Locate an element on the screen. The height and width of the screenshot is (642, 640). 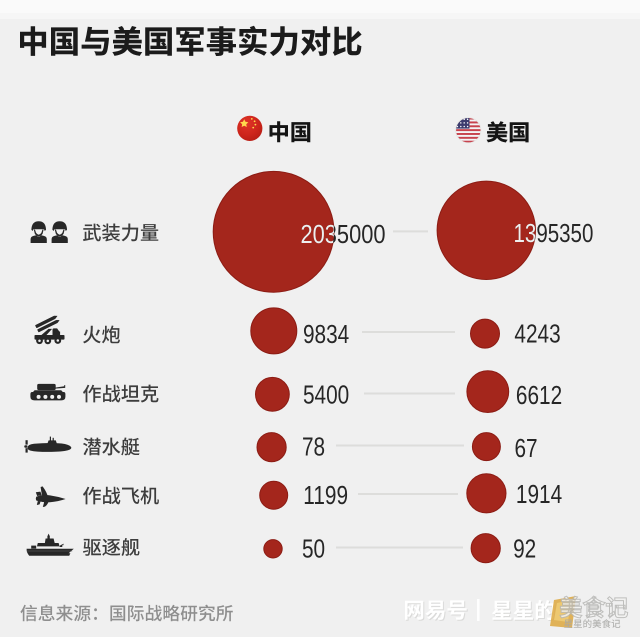
svg-text: 5400 is located at coordinates (326, 394).